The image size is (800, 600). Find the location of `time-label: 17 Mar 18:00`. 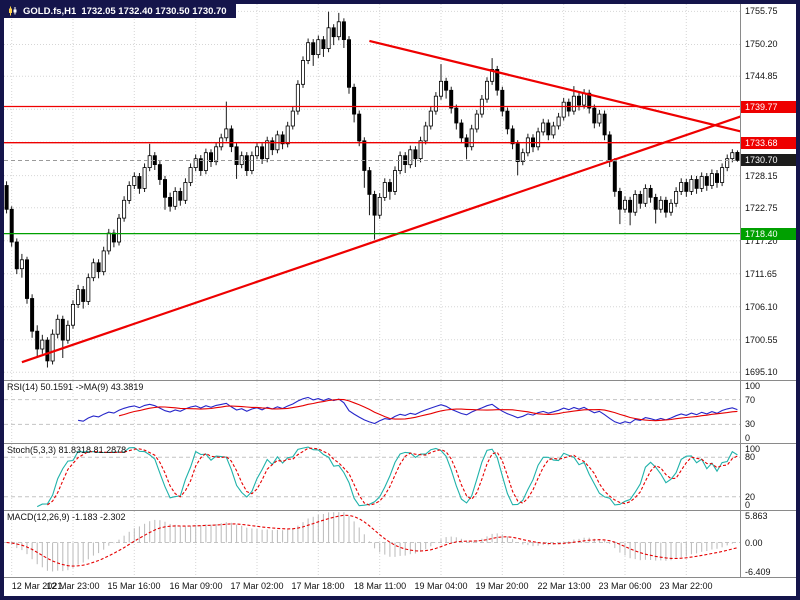

time-label: 17 Mar 18:00 is located at coordinates (318, 586).